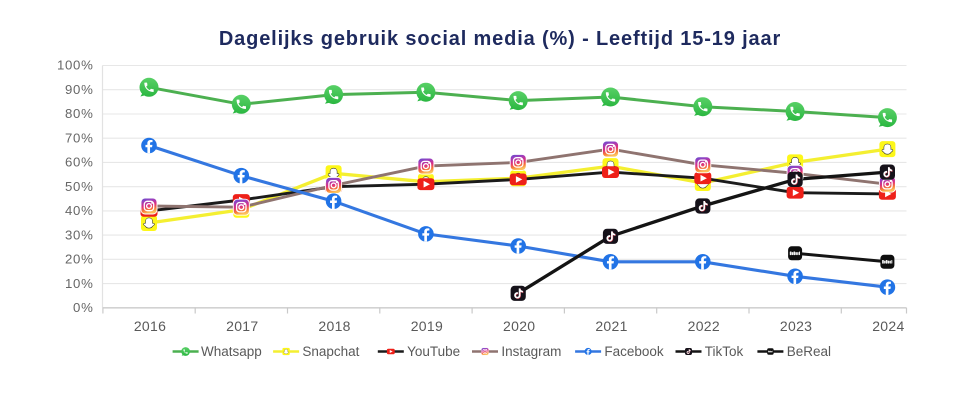 This screenshot has height=401, width=955. What do you see at coordinates (79, 162) in the screenshot?
I see `svg-text: 60%` at bounding box center [79, 162].